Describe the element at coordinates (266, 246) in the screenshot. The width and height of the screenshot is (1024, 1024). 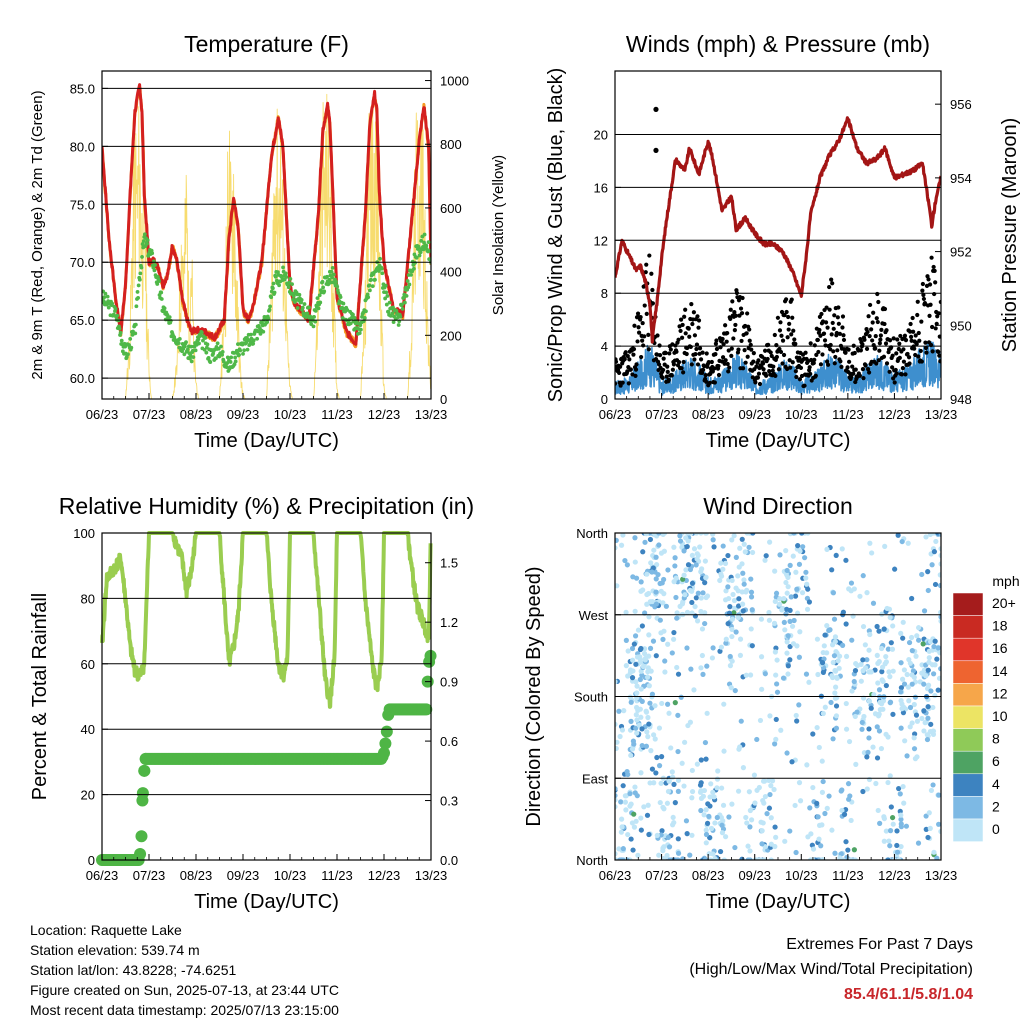
I see `solar-series` at that location.